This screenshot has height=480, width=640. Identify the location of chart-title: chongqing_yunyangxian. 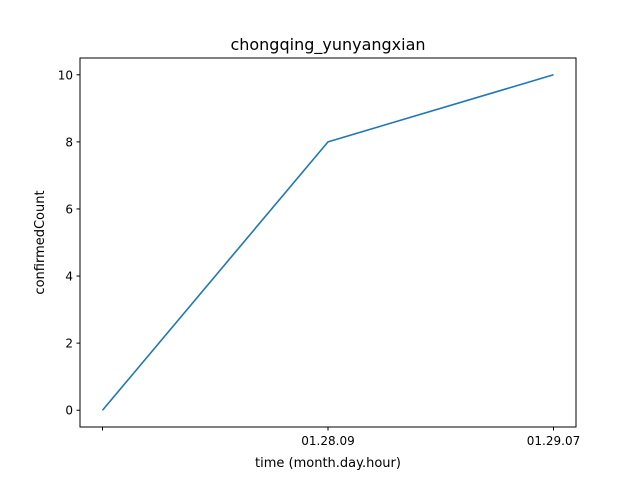
(327, 45).